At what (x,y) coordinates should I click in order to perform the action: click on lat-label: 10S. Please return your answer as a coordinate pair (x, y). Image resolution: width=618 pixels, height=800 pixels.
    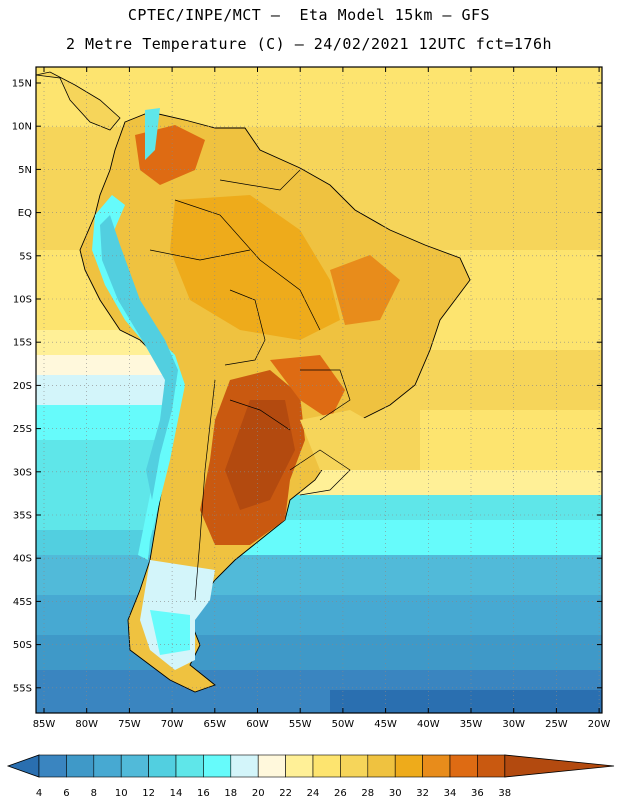
    Looking at the image, I should click on (22, 300).